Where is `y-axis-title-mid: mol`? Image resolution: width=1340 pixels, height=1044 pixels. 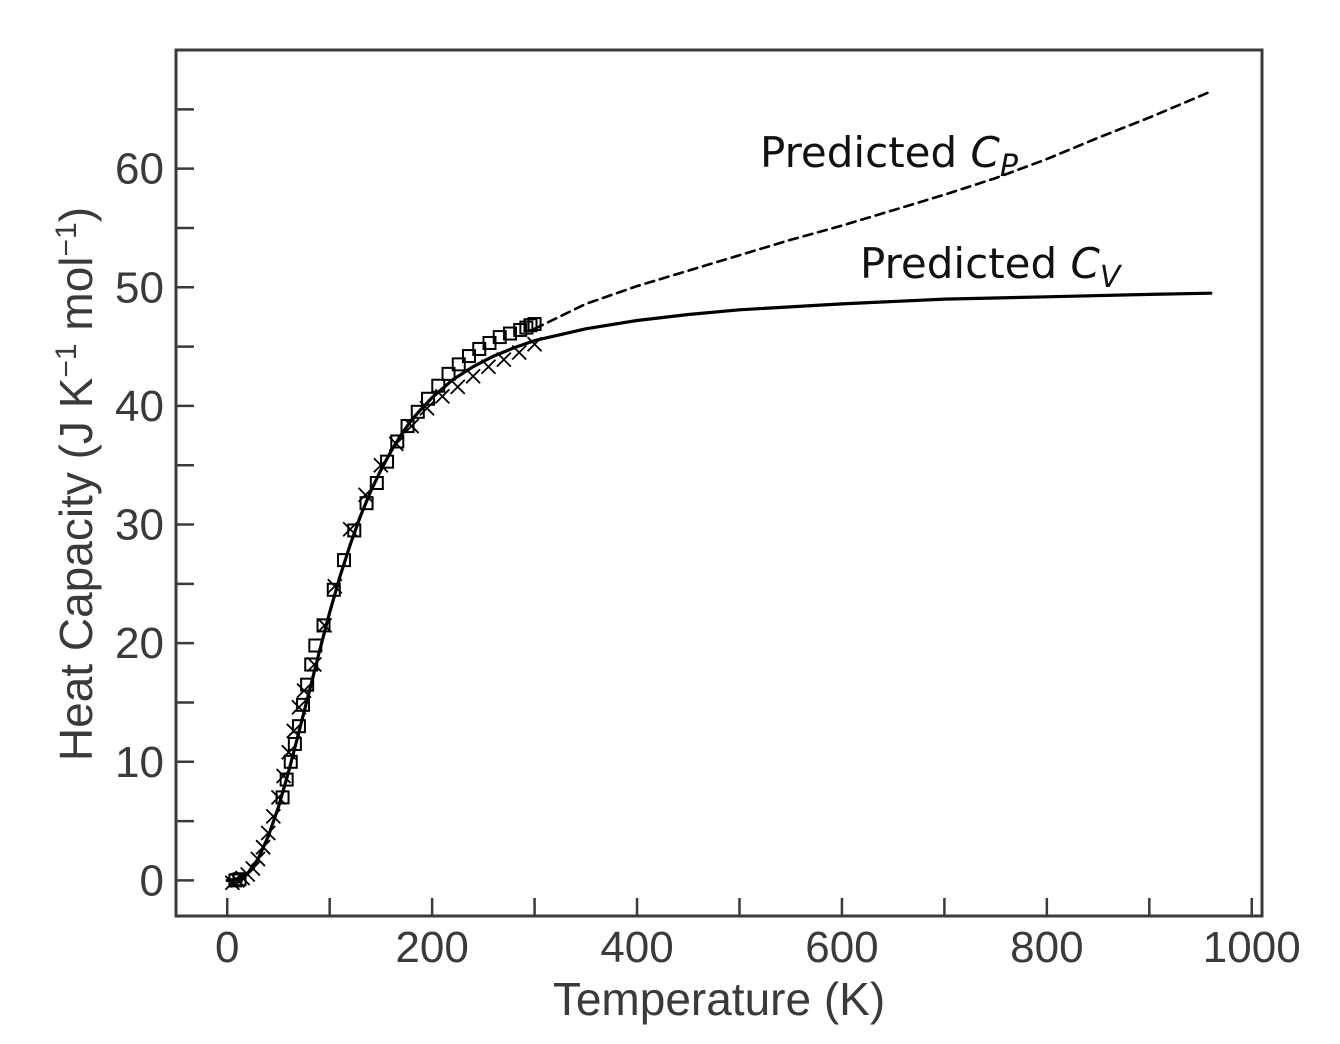 y-axis-title-mid: mol is located at coordinates (76, 299).